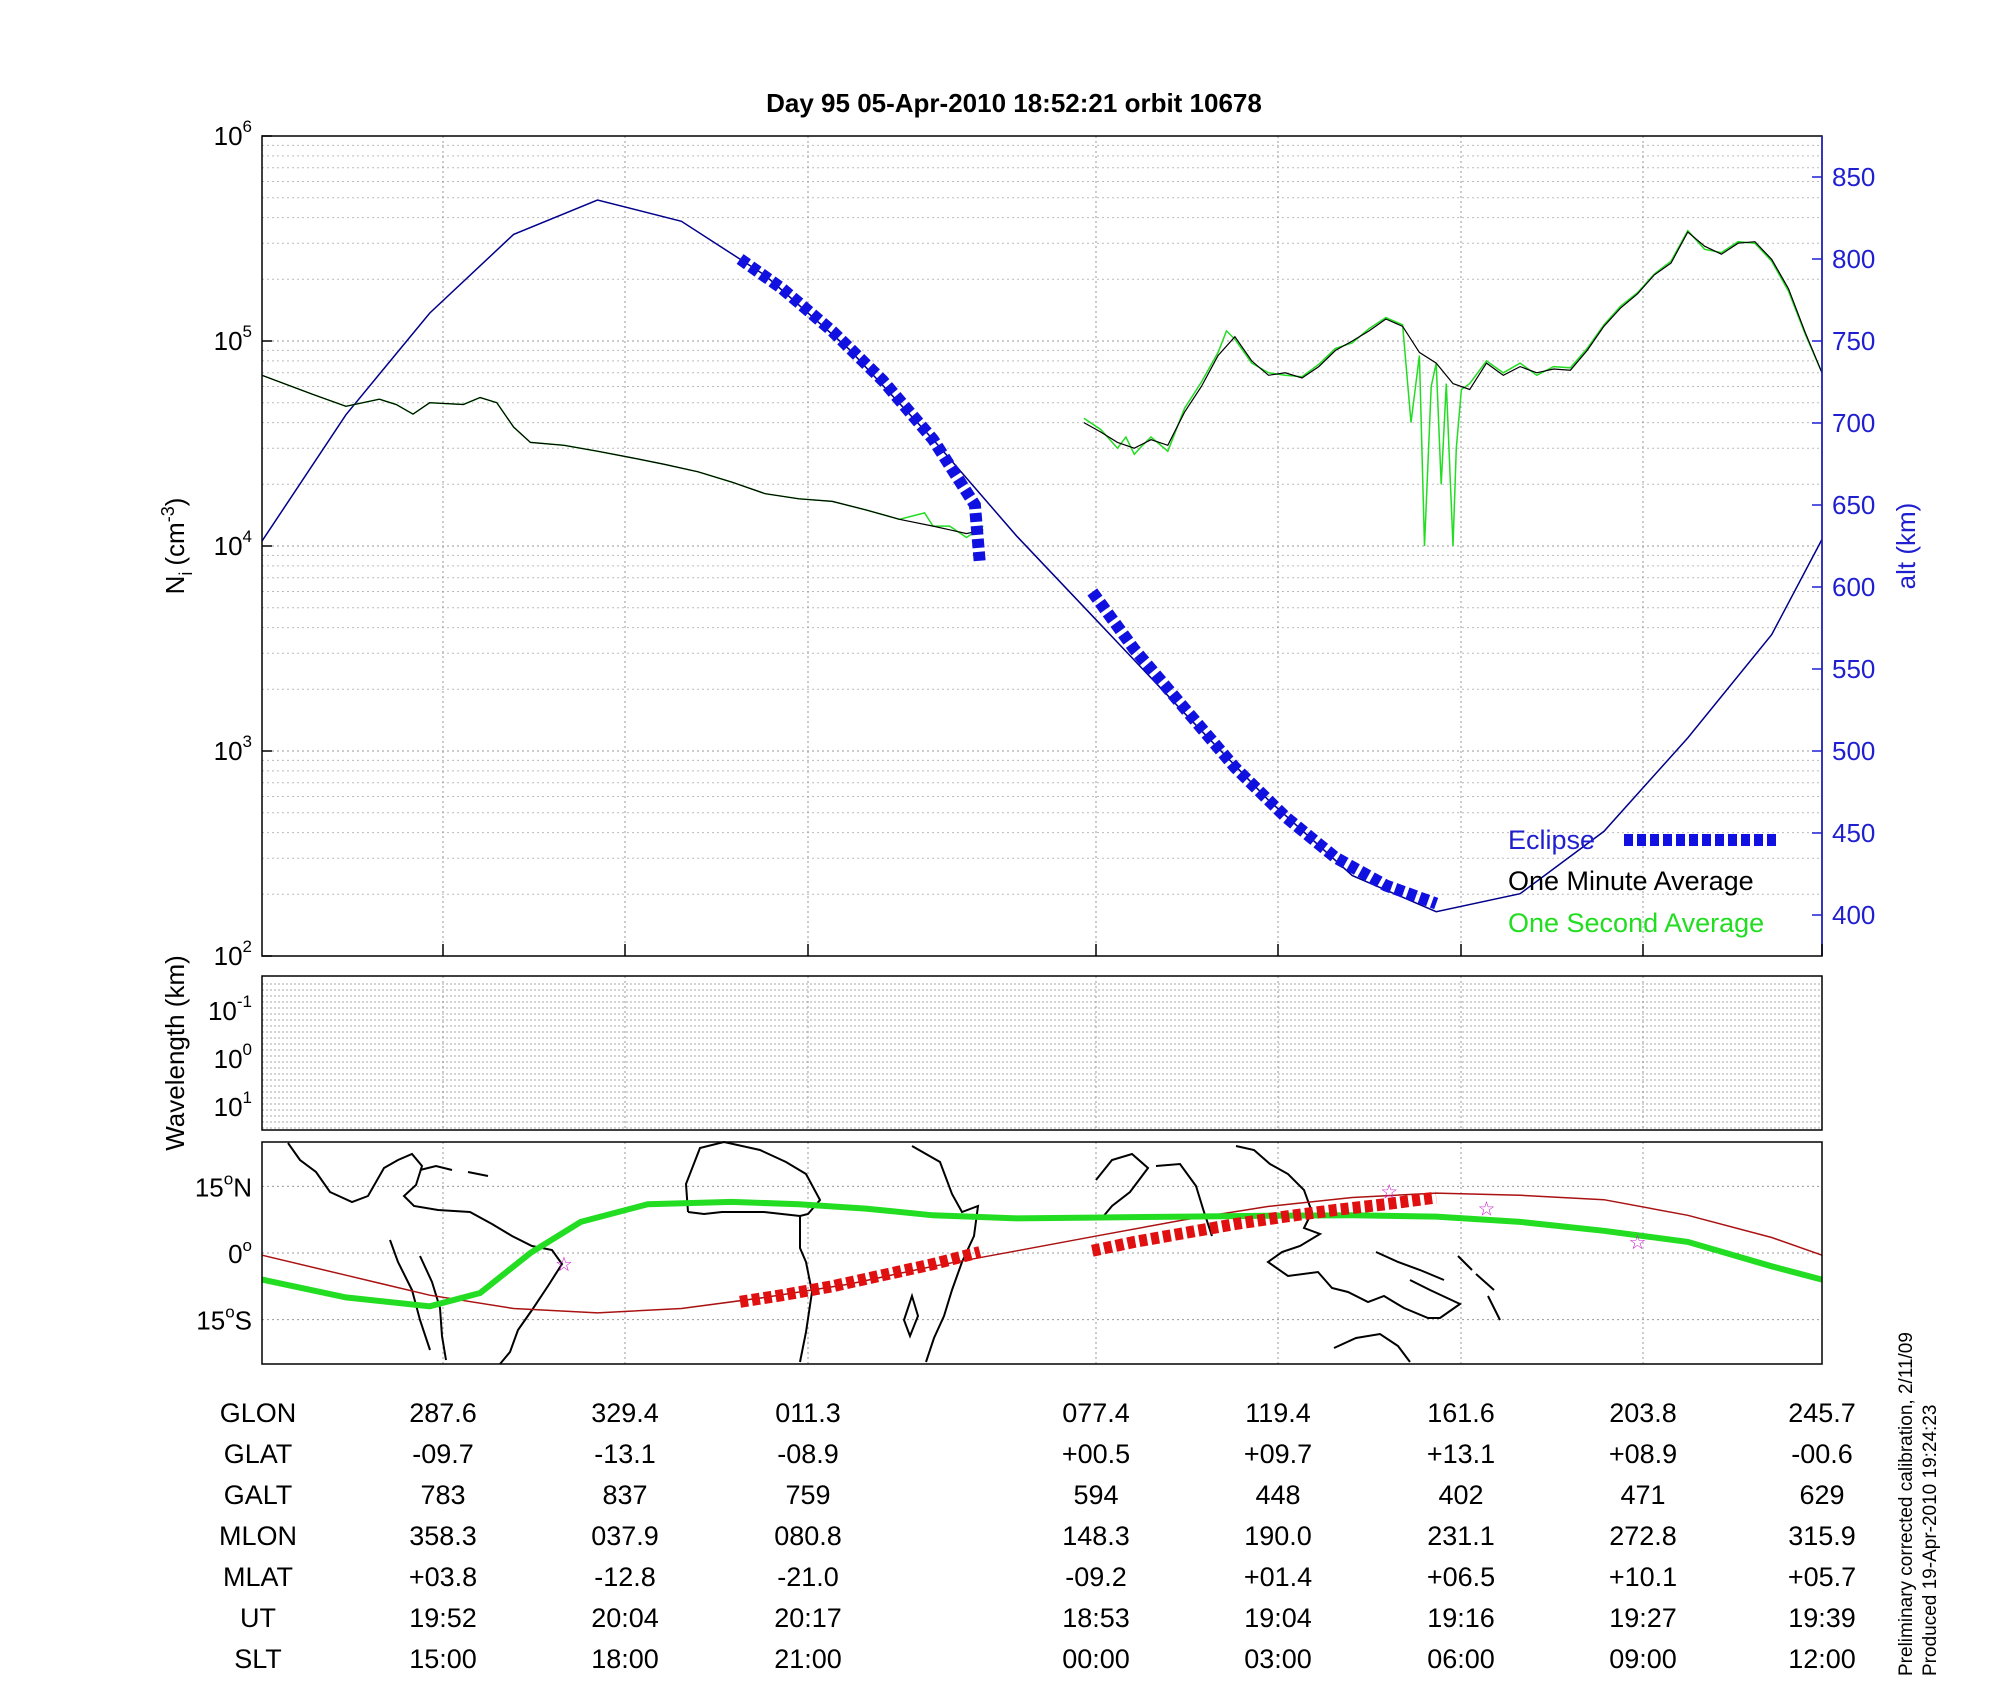 This screenshot has width=2000, height=1700. What do you see at coordinates (1643, 1659) in the screenshot?
I see `table-cell: 09:00` at bounding box center [1643, 1659].